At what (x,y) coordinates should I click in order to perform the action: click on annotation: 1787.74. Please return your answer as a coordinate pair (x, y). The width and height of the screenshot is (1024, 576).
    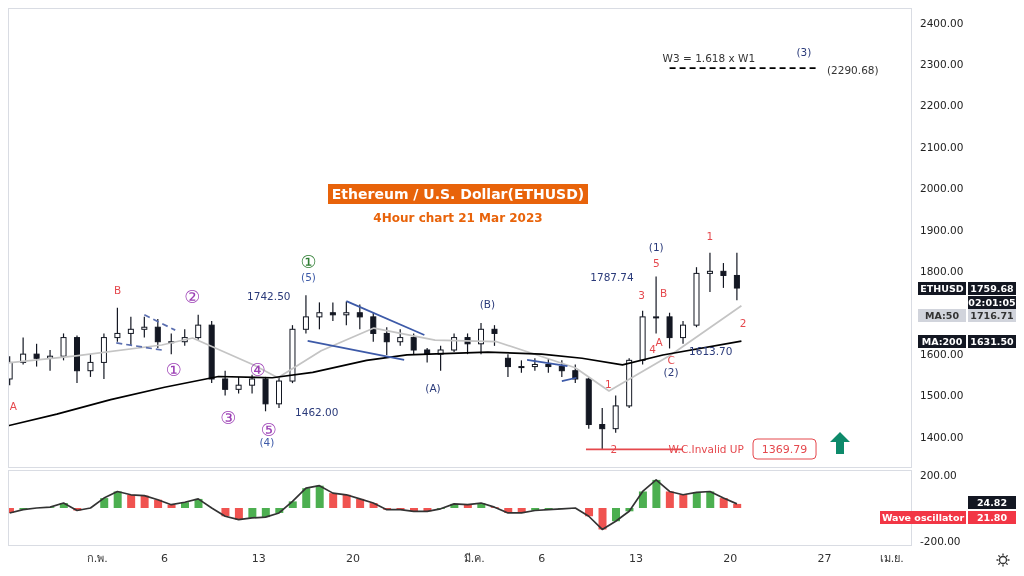
    Looking at the image, I should click on (612, 276).